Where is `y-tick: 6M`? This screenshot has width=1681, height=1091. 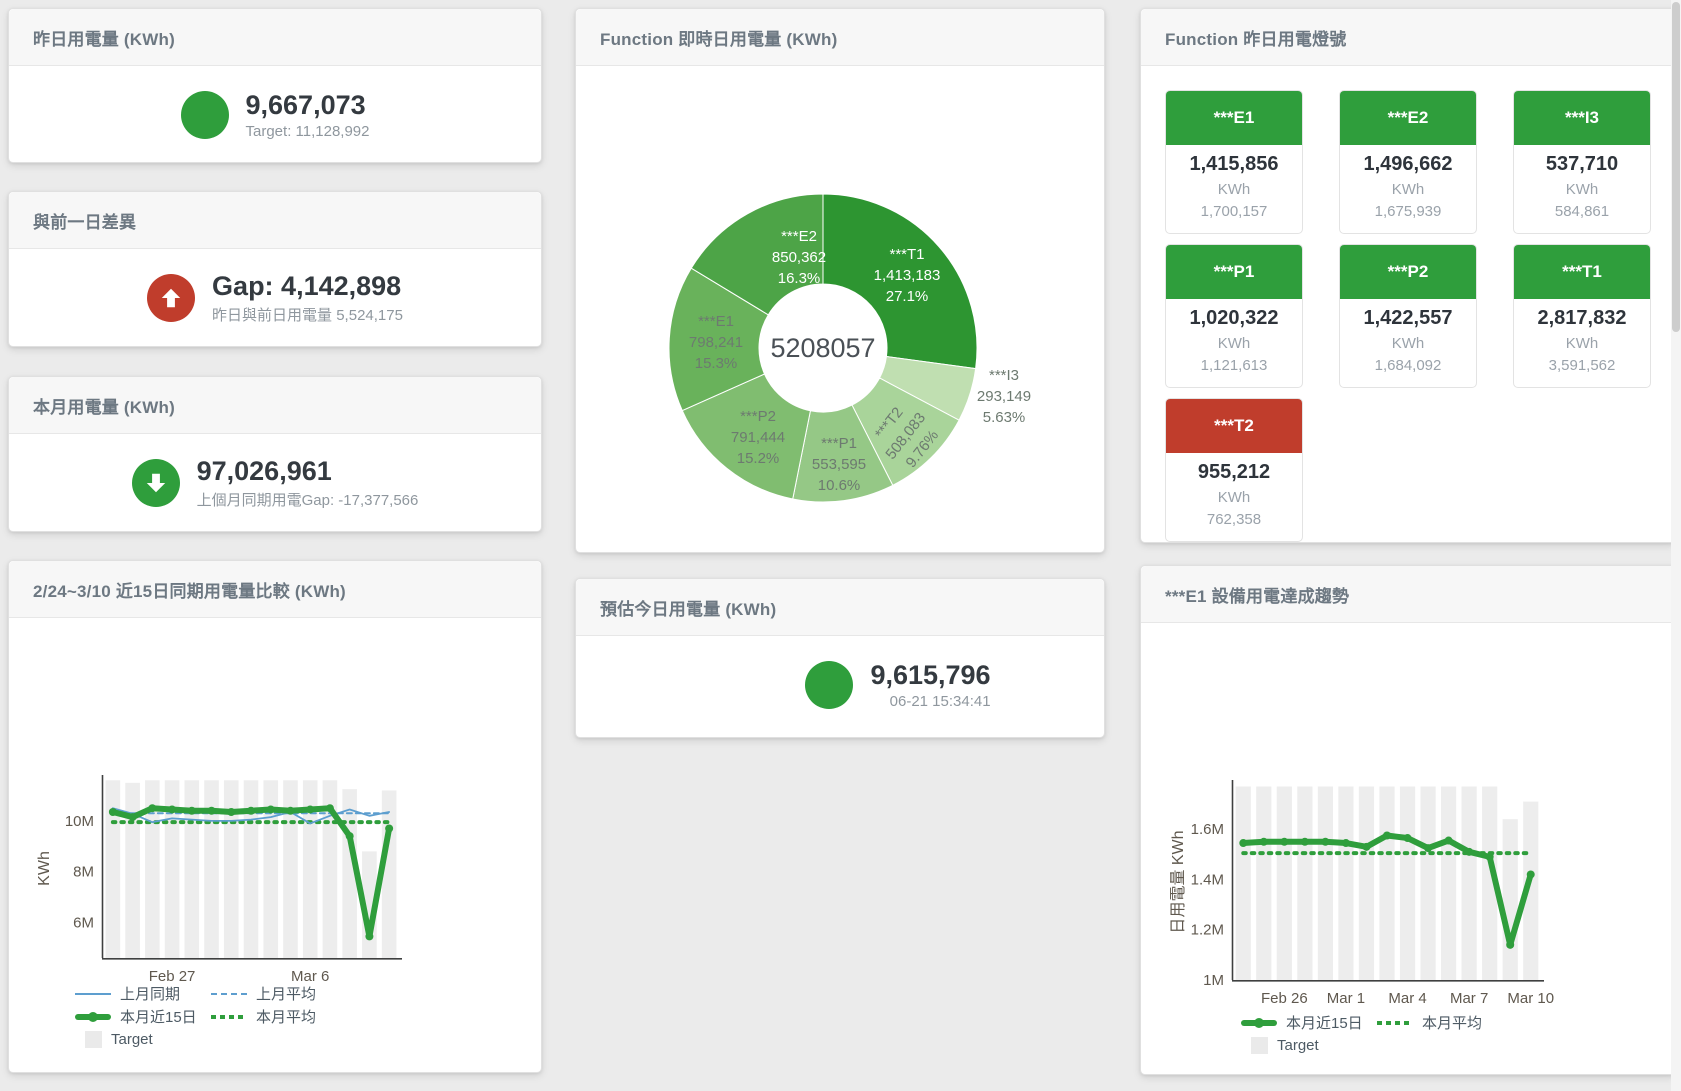
y-tick: 6M is located at coordinates (83, 922).